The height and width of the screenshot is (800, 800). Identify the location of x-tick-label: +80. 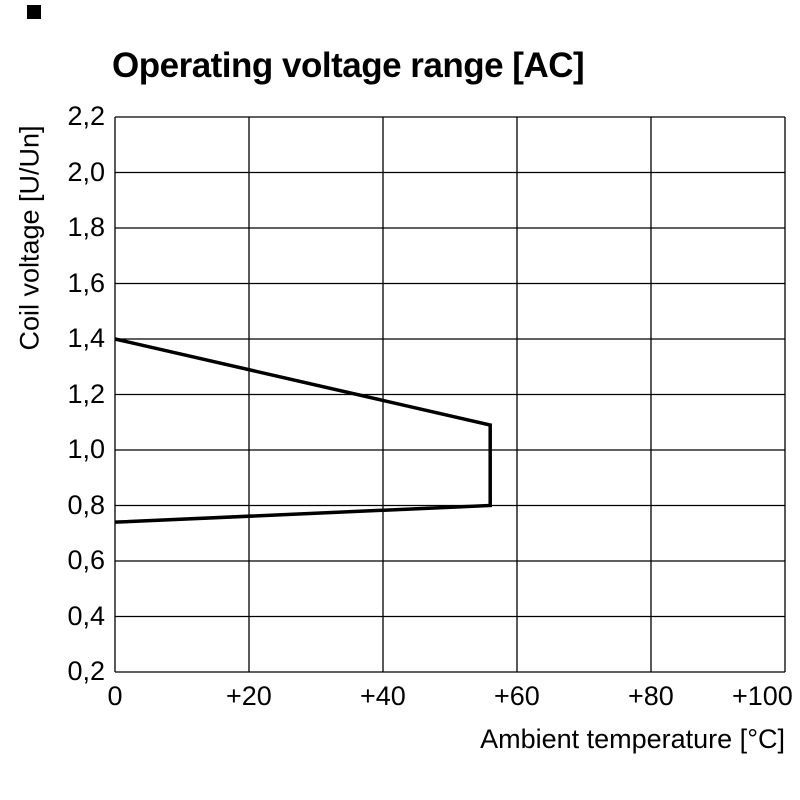
(651, 696).